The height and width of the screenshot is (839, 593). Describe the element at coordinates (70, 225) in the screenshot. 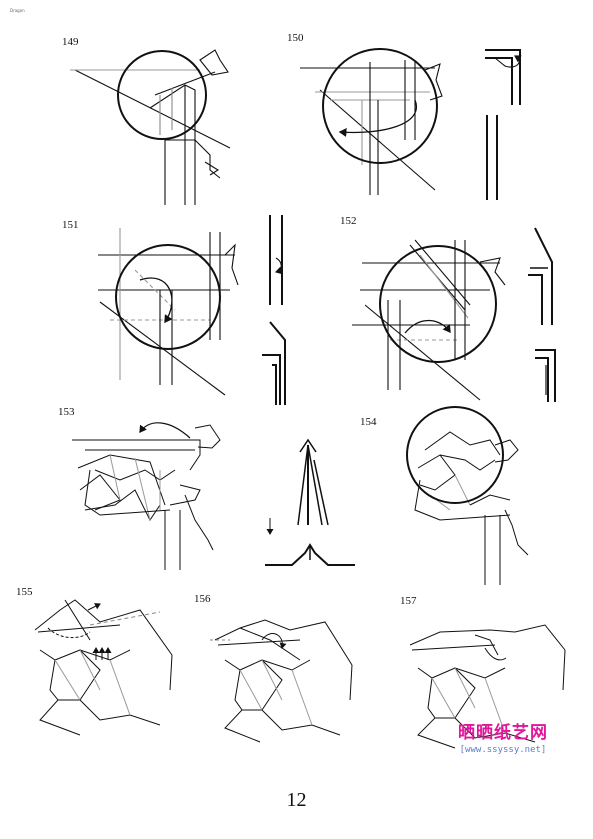

I see `step-number-151: 151` at that location.